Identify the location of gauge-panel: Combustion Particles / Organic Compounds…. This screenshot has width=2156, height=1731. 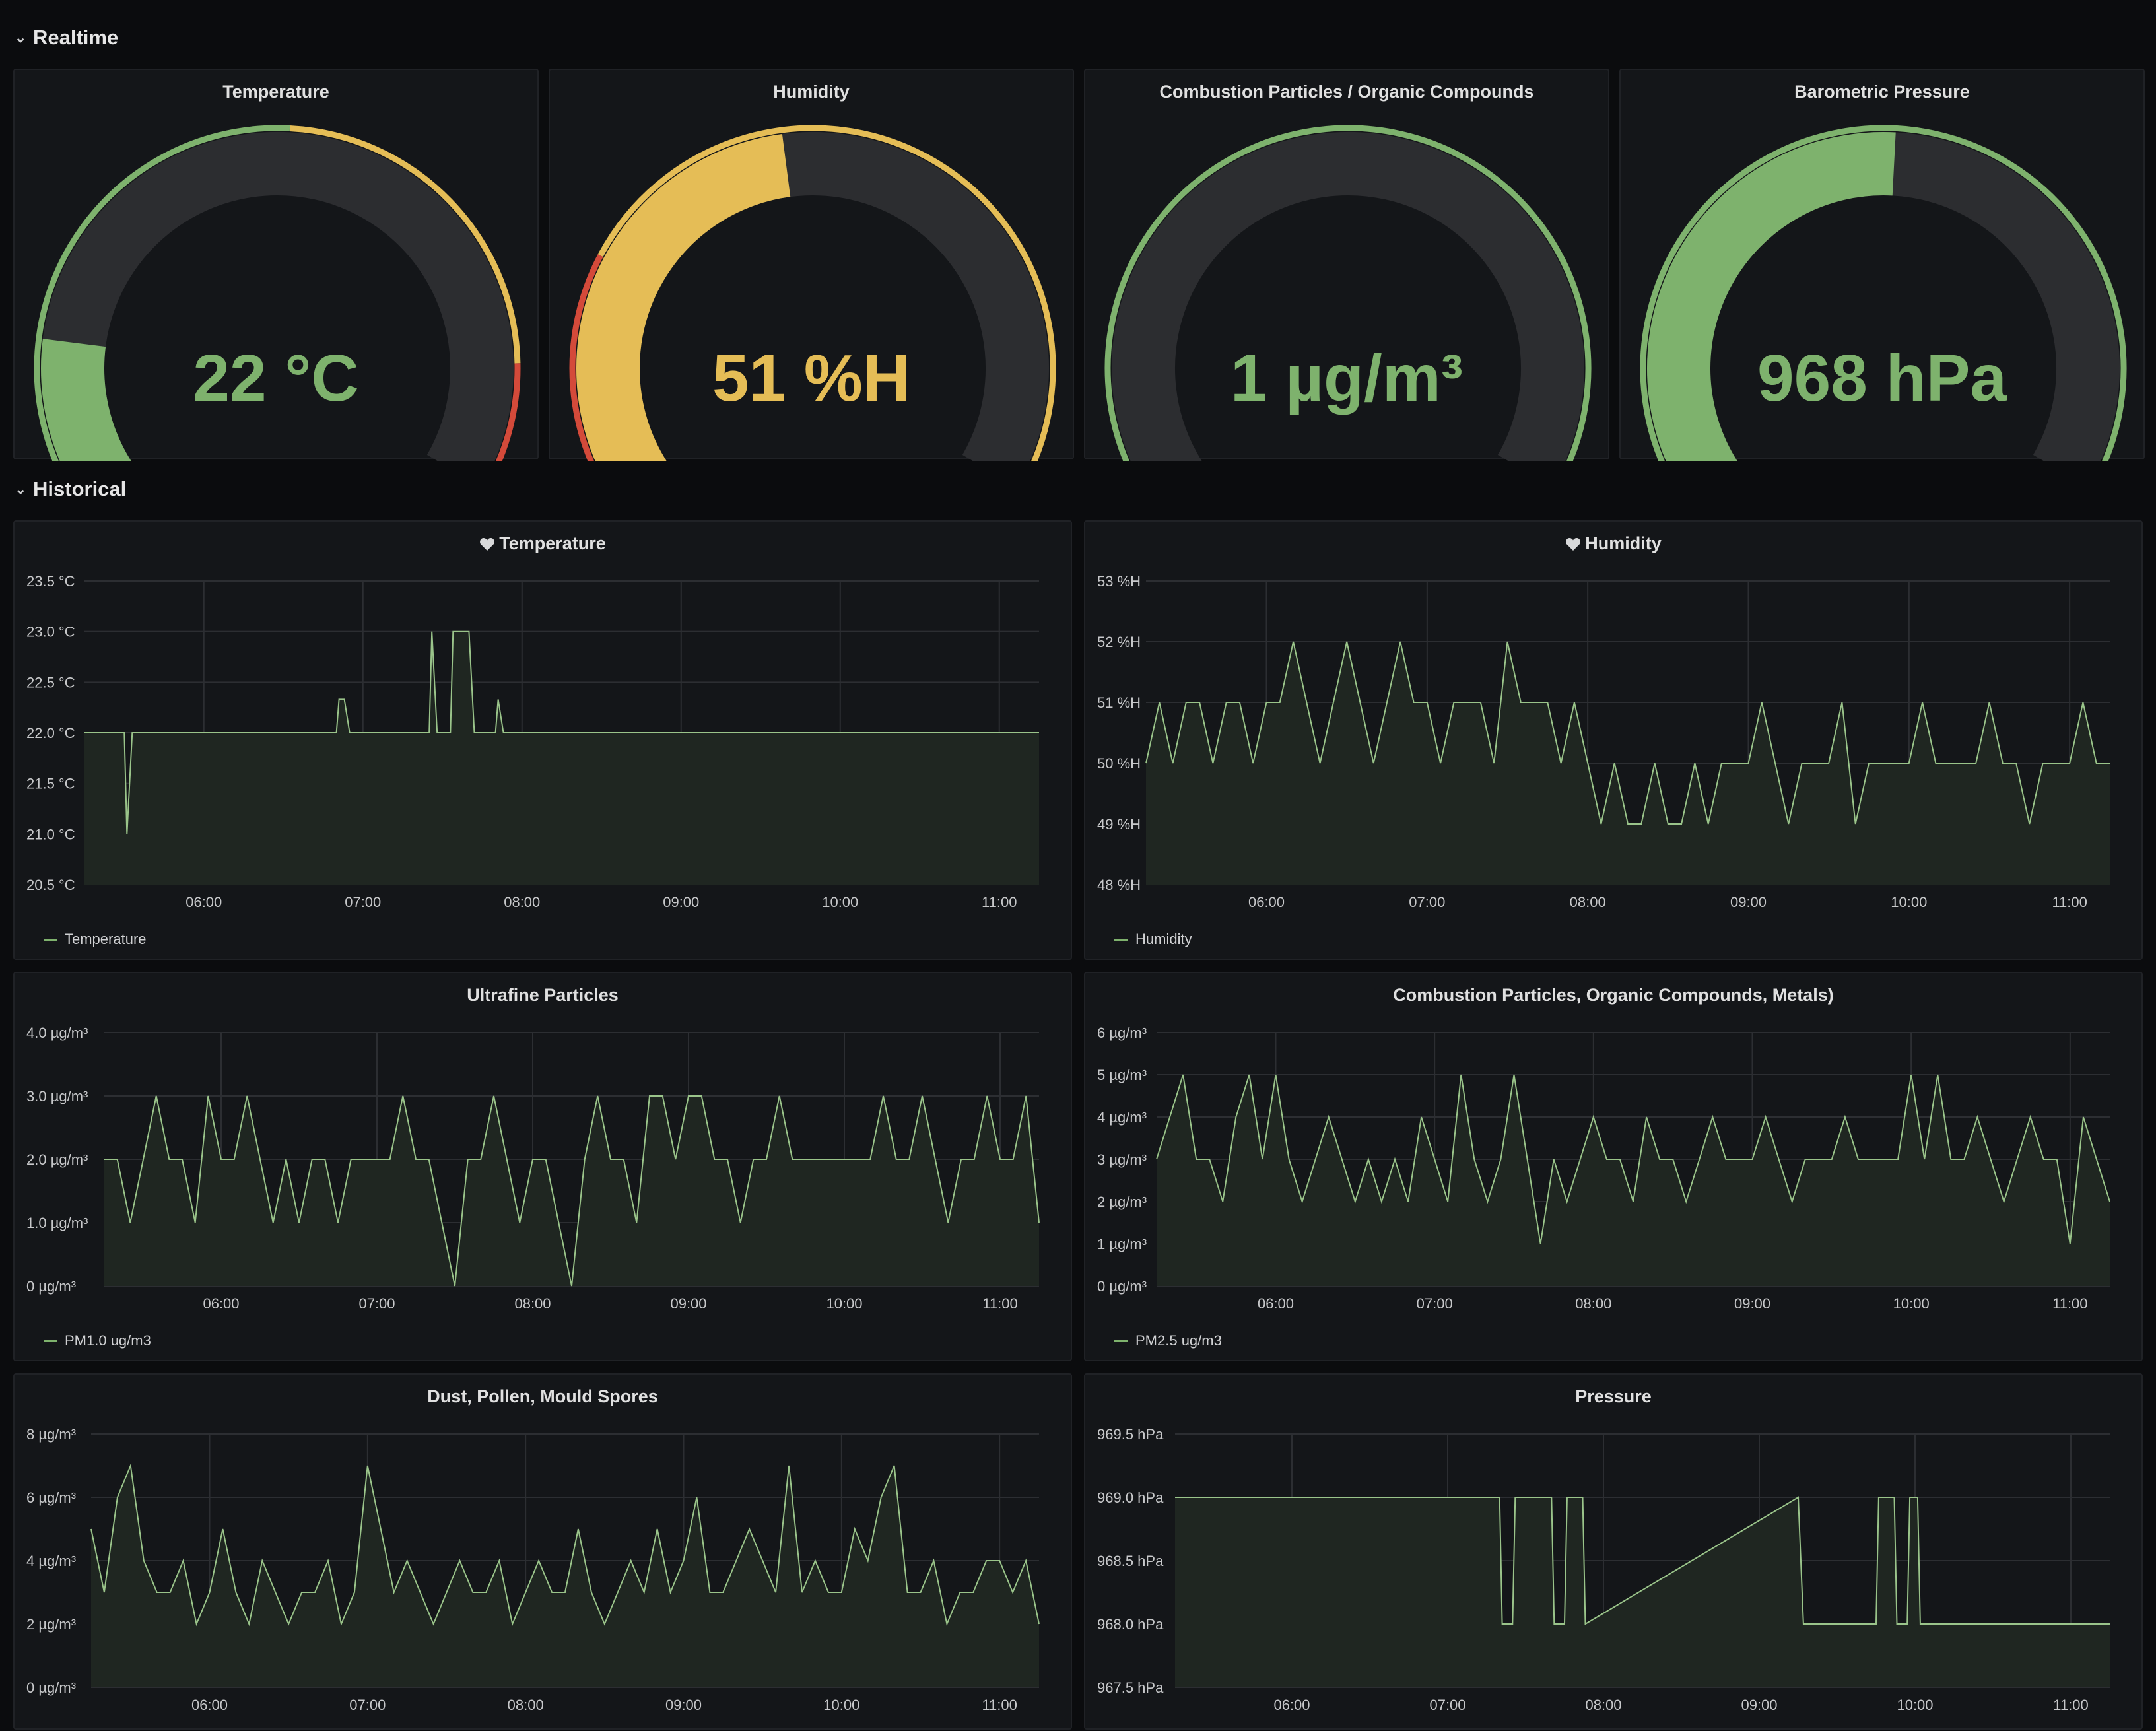
(1346, 265).